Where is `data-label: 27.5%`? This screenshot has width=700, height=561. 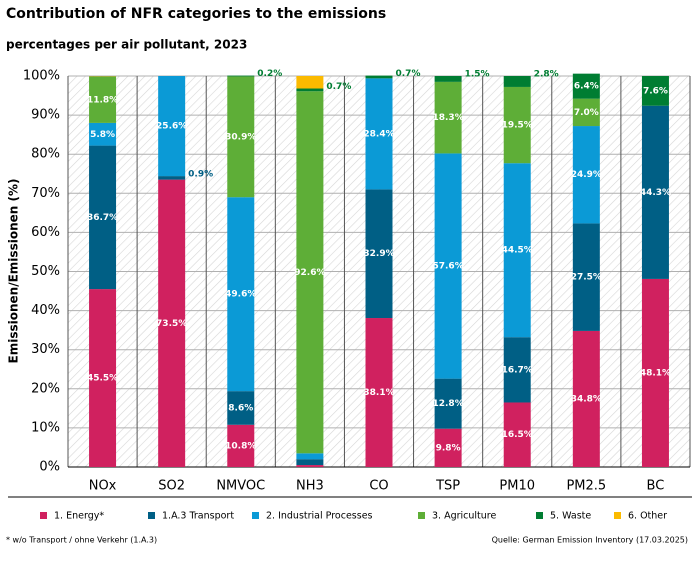 data-label: 27.5% is located at coordinates (586, 278).